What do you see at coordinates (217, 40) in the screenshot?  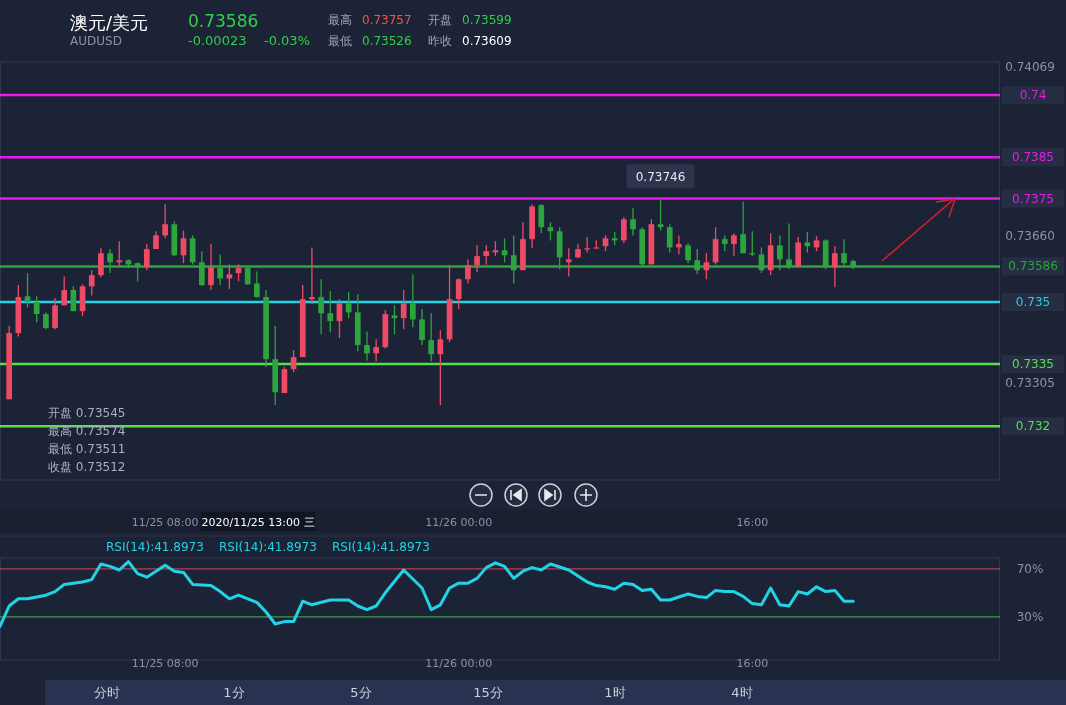 I see `text: -0.00023` at bounding box center [217, 40].